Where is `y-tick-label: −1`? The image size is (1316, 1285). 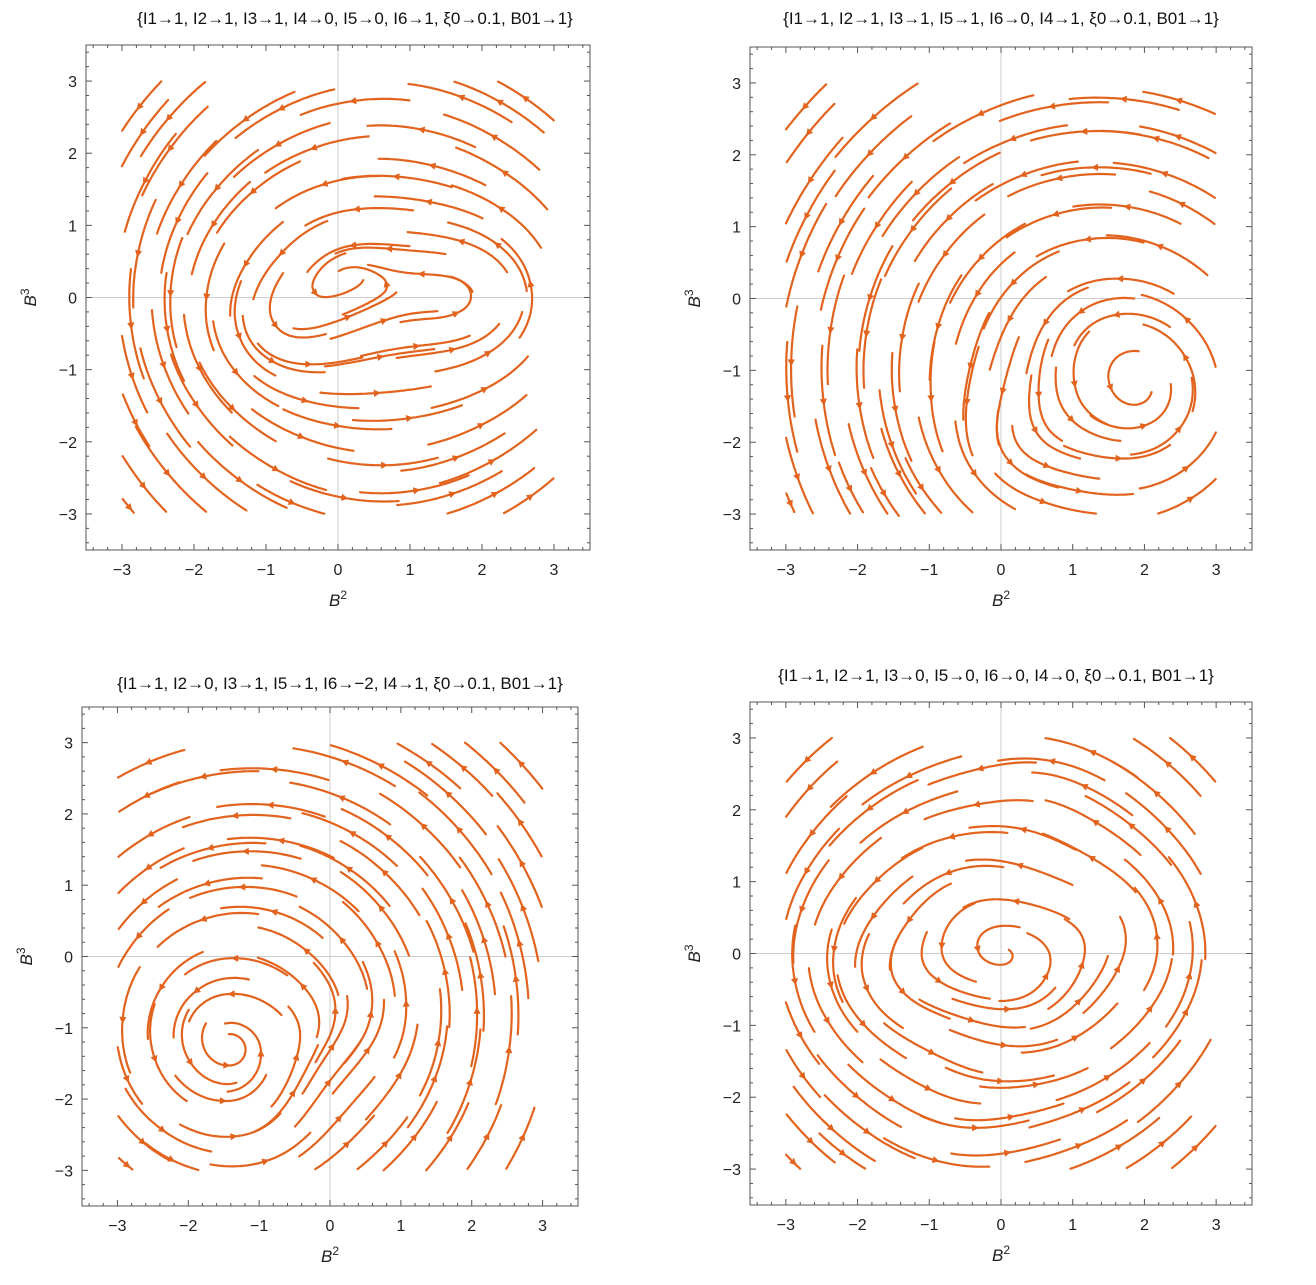 y-tick-label: −1 is located at coordinates (732, 371).